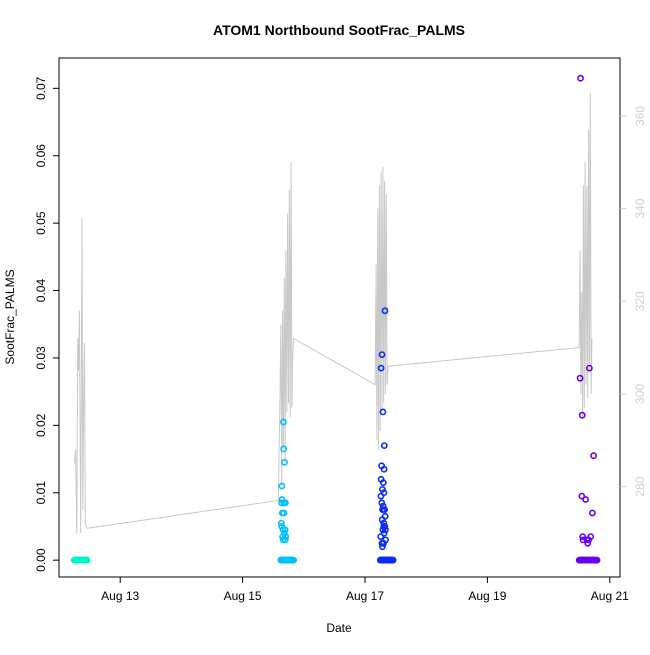 This screenshot has width=650, height=655. Describe the element at coordinates (640, 394) in the screenshot. I see `y2-tick-label: 300` at that location.